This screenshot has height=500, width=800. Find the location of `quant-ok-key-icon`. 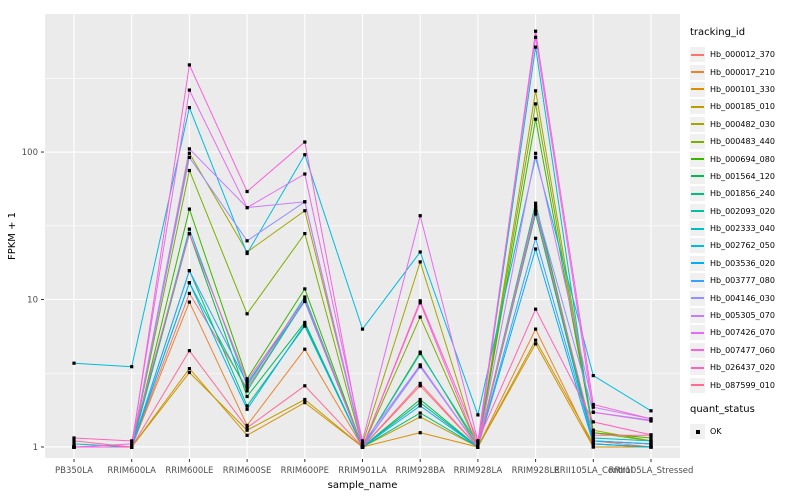

quant-ok-key-icon is located at coordinates (697, 431).